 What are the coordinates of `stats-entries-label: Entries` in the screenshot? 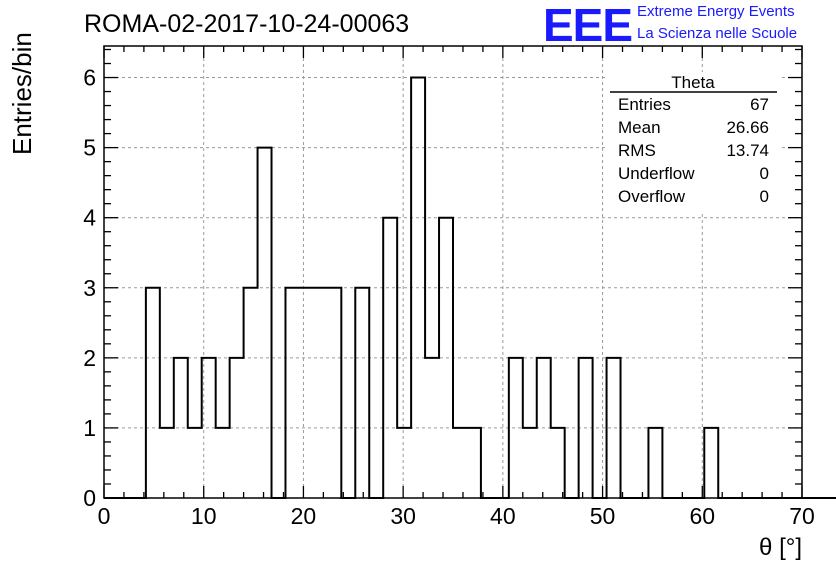 It's located at (644, 104).